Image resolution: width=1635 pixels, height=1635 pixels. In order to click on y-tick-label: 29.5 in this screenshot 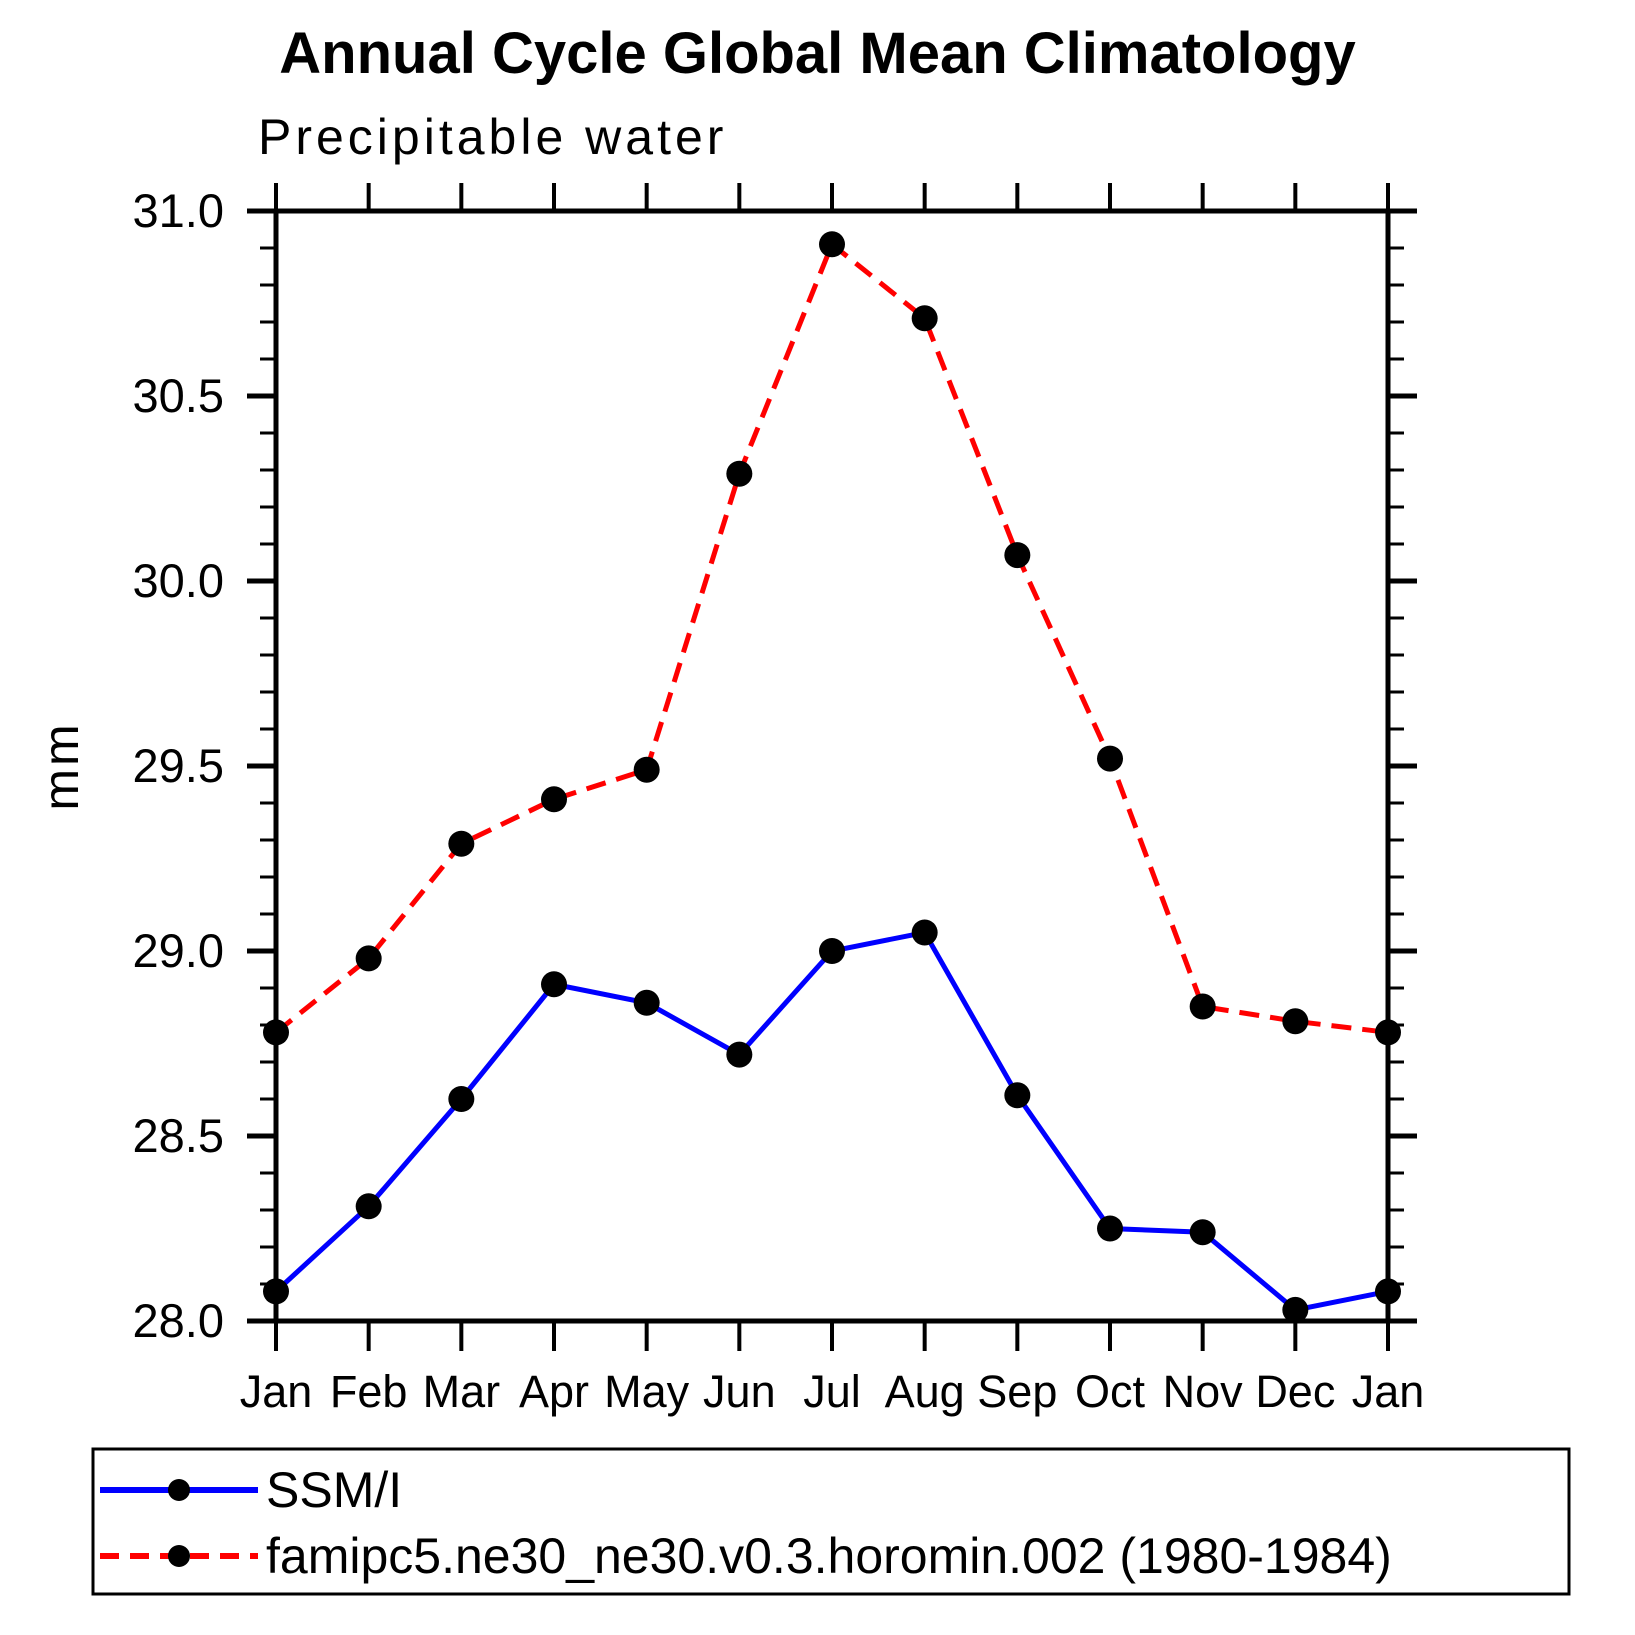, I will do `click(178, 765)`.